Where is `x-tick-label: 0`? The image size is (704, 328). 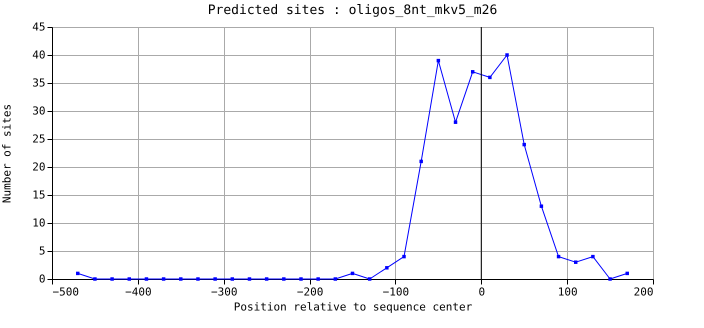
x-tick-label: 0 is located at coordinates (482, 292).